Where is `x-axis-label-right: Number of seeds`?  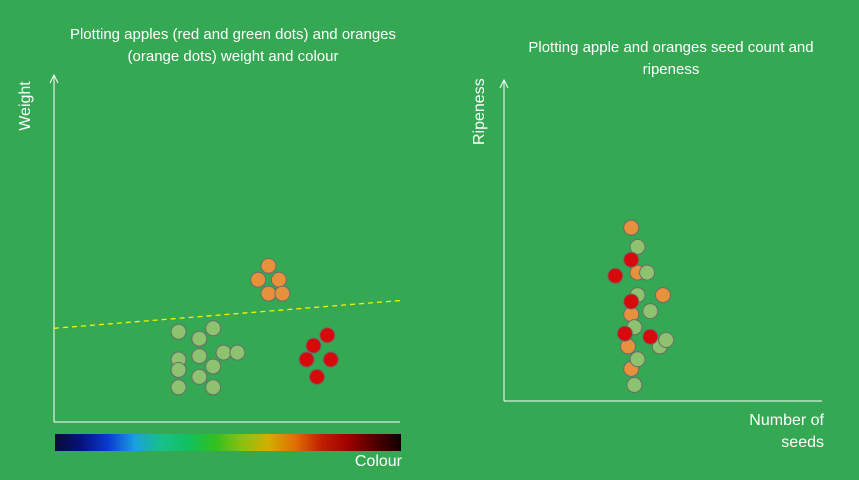
x-axis-label-right: Number of seeds is located at coordinates (786, 431).